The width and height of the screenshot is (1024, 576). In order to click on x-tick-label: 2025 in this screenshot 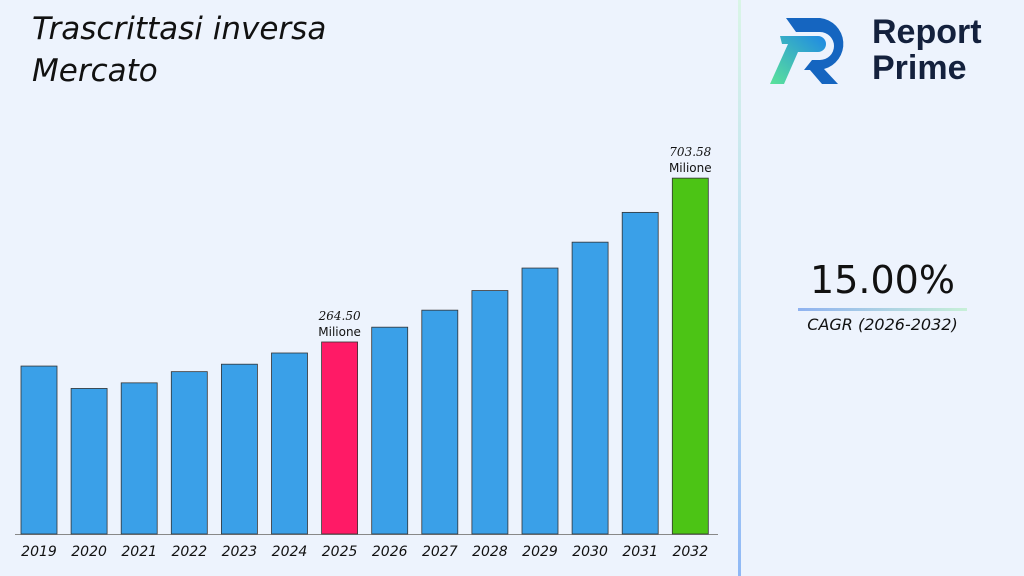, I will do `click(340, 552)`.